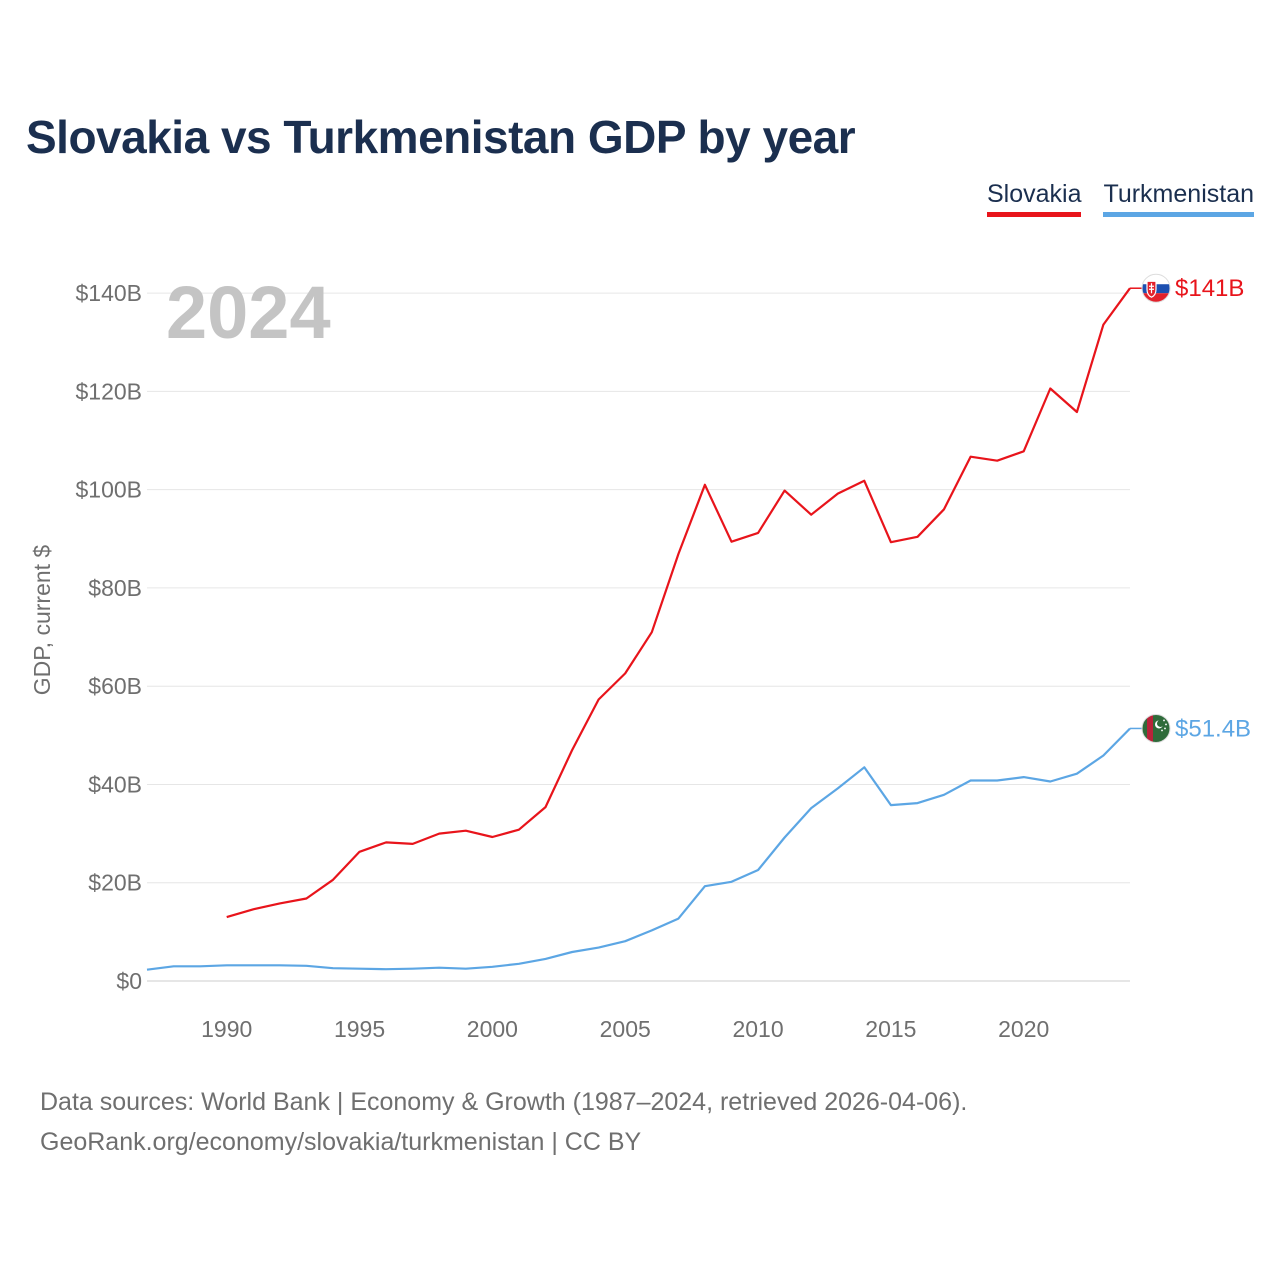  I want to click on y-tick-label: $20B, so click(115, 883).